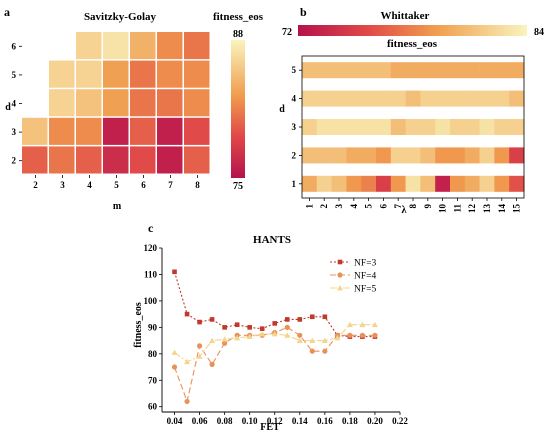 The image size is (550, 434). Describe the element at coordinates (143, 185) in the screenshot. I see `a-xtick-label: 6` at that location.